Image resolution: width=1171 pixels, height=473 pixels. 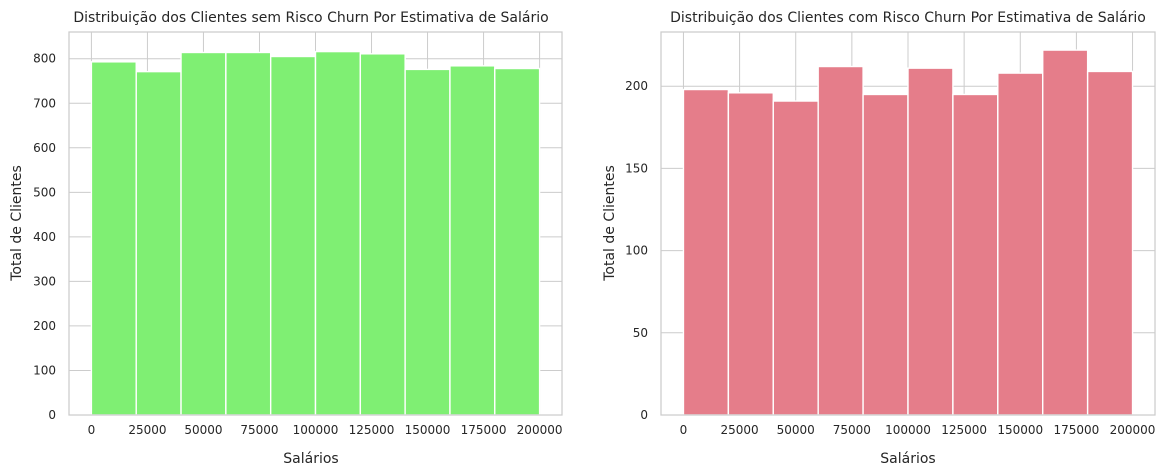 What do you see at coordinates (636, 168) in the screenshot?
I see `y-tick-label: 150` at bounding box center [636, 168].